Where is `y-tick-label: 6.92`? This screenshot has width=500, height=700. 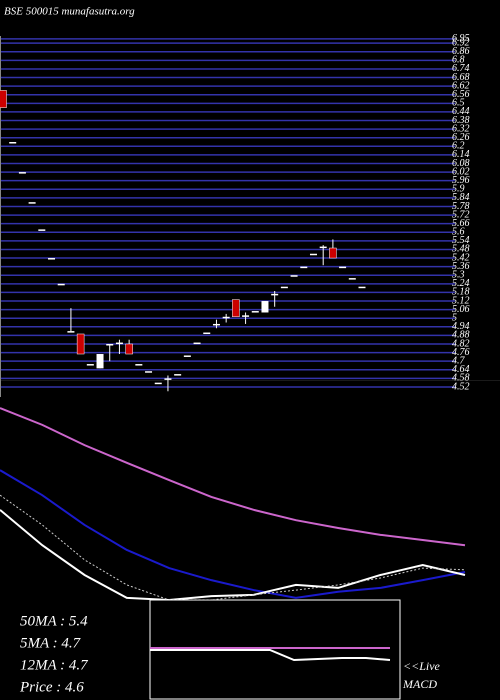 y-tick-label: 6.92 is located at coordinates (461, 42).